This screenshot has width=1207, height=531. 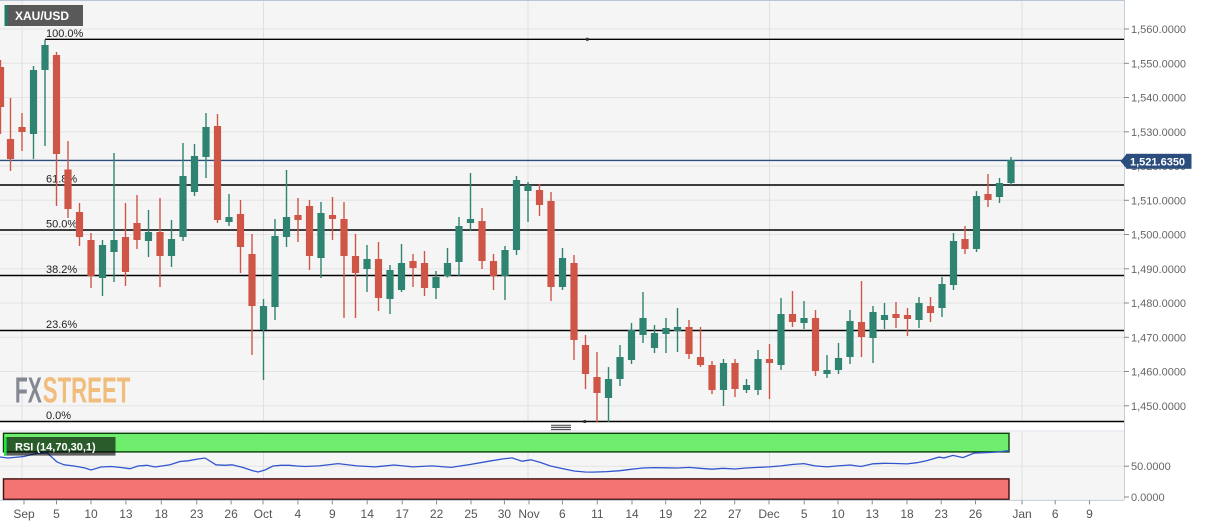 What do you see at coordinates (1158, 407) in the screenshot?
I see `svg-text: 1,450.0000` at bounding box center [1158, 407].